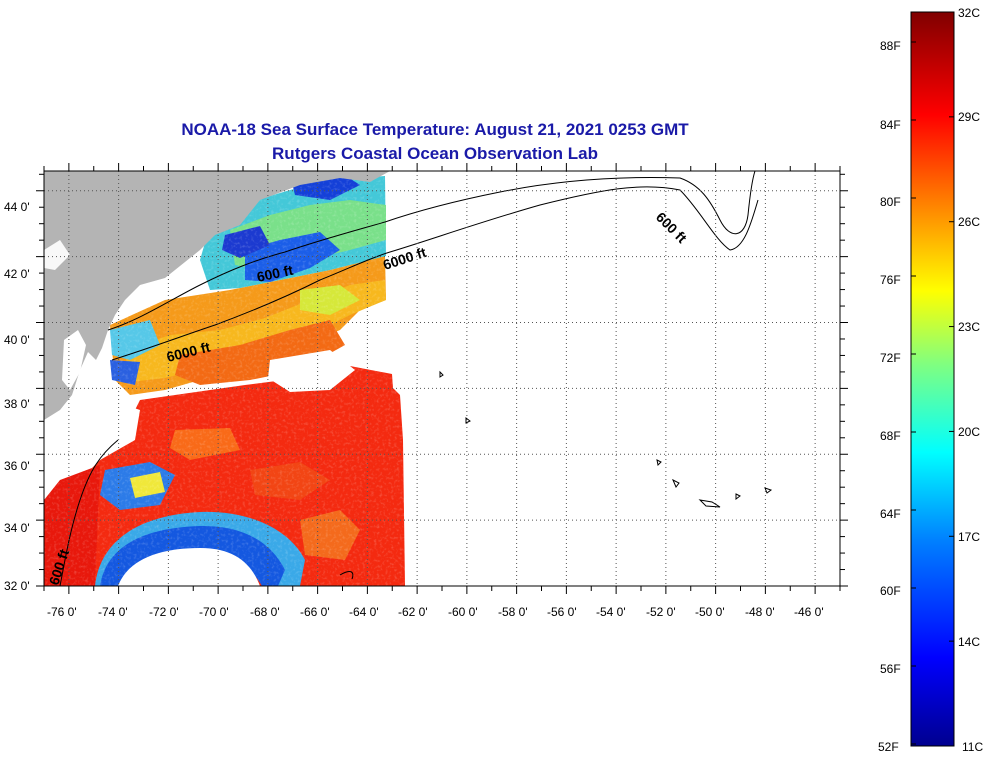  Describe the element at coordinates (611, 612) in the screenshot. I see `lon-label: -54 0'` at that location.